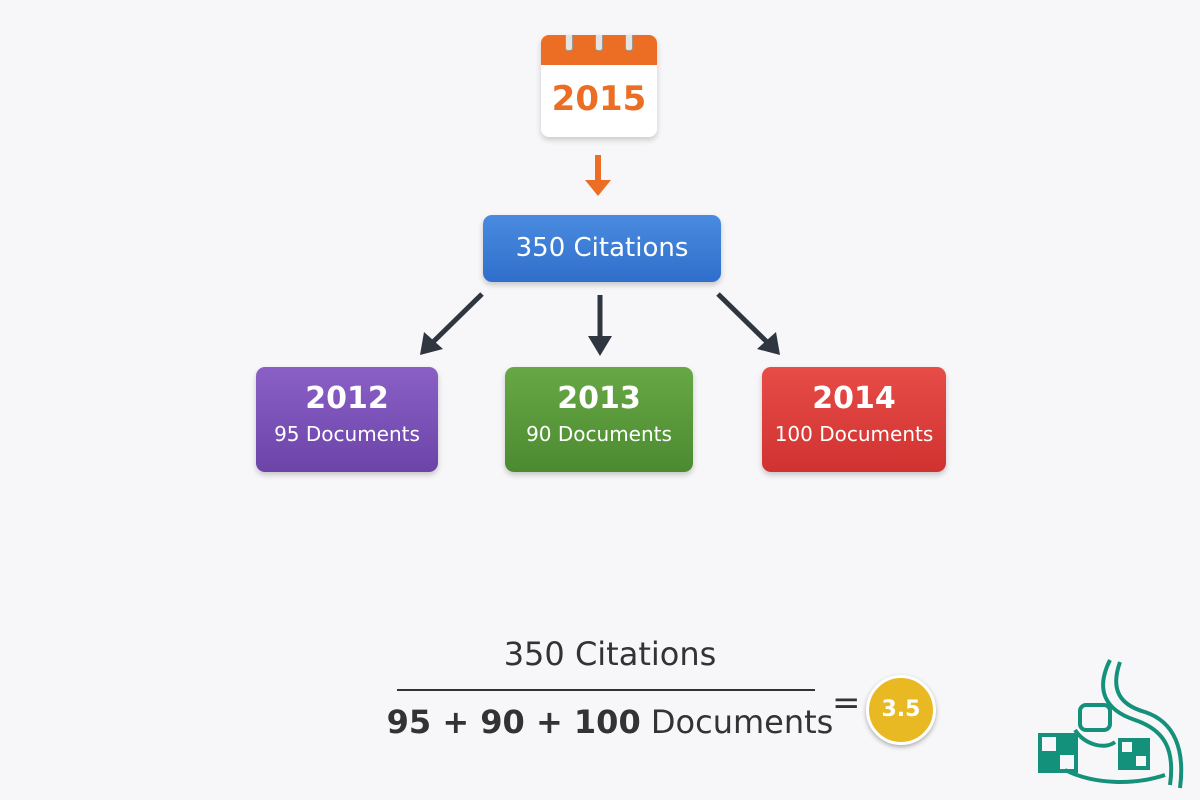  Describe the element at coordinates (854, 434) in the screenshot. I see `document-count: 100 Documents` at that location.